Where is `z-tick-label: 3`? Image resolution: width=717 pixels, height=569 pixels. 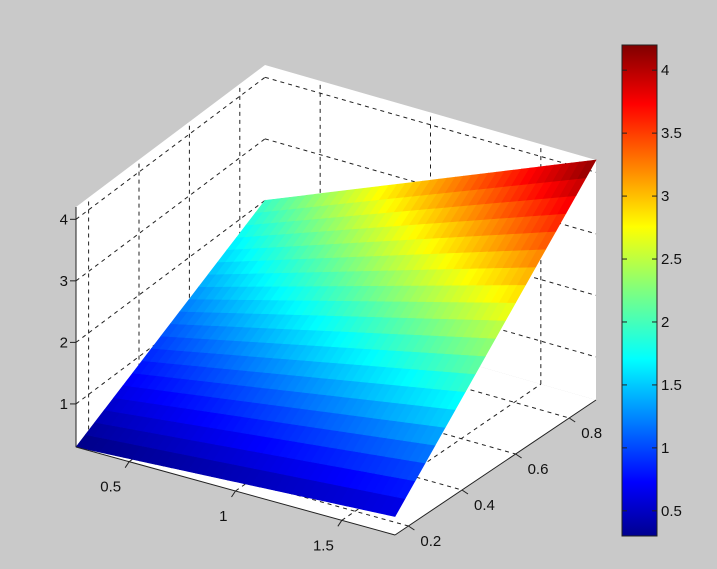
z-tick-label: 3 is located at coordinates (64, 281).